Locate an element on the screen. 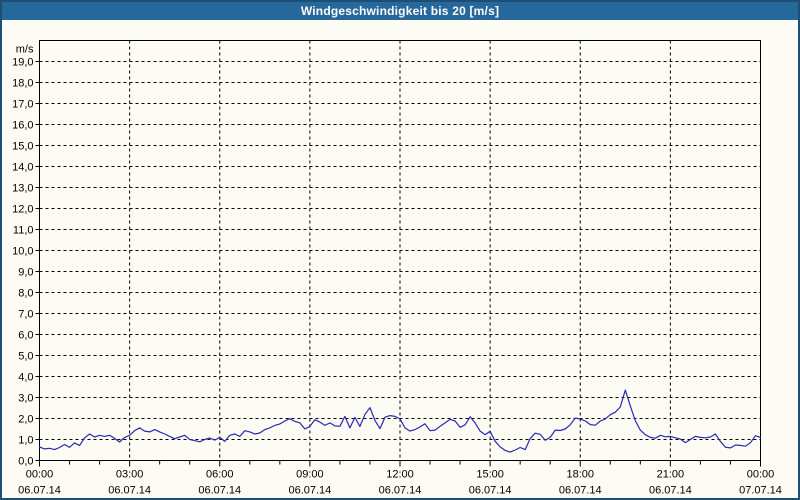  x-tick-time-label: 18:00 is located at coordinates (580, 475).